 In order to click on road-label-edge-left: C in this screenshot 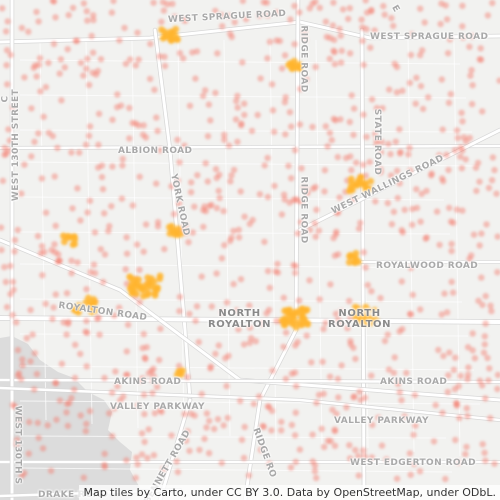, I will do `click(5, 99)`.